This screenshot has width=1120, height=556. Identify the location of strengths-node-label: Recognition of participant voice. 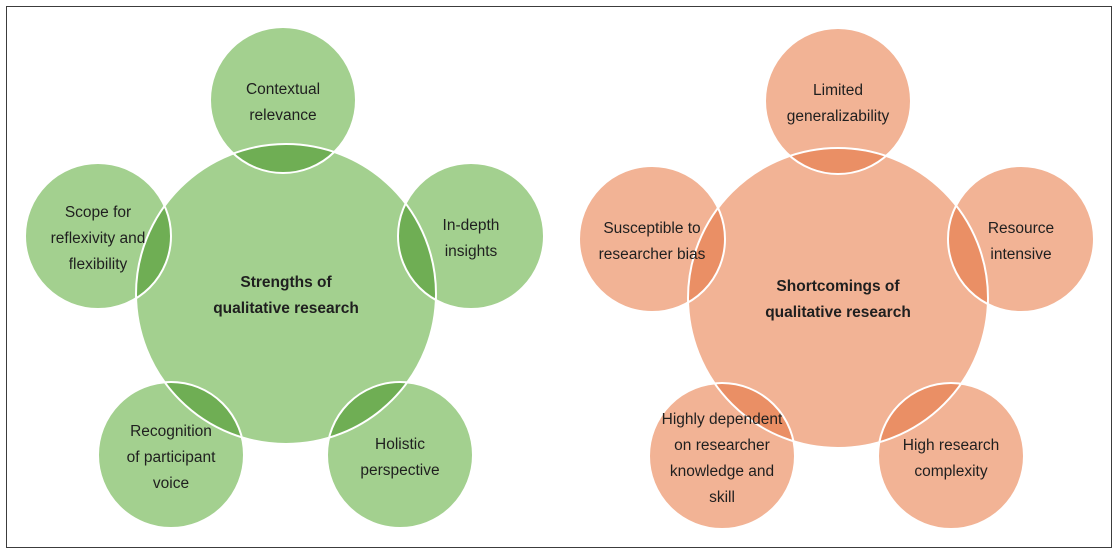
(171, 458).